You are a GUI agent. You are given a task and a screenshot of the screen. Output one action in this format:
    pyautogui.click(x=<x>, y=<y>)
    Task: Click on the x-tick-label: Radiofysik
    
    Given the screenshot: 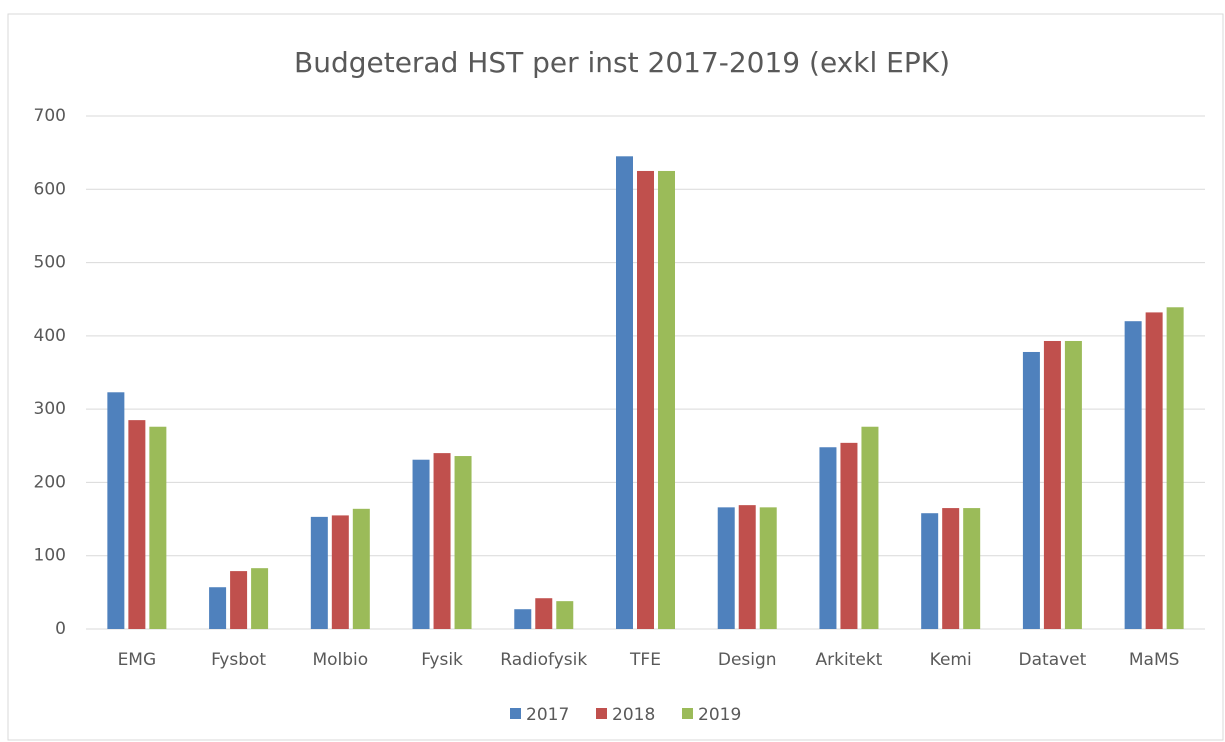 What is the action you would take?
    pyautogui.click(x=543, y=660)
    